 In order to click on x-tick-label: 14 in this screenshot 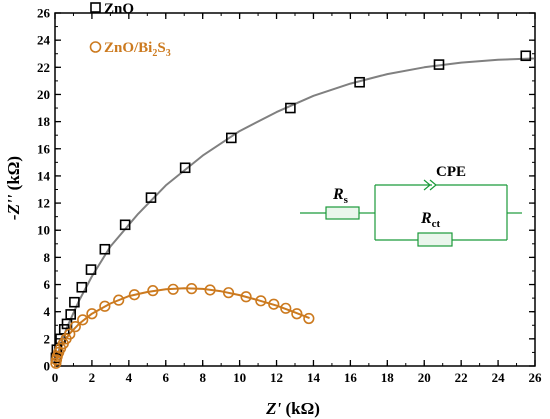, I will do `click(314, 377)`.